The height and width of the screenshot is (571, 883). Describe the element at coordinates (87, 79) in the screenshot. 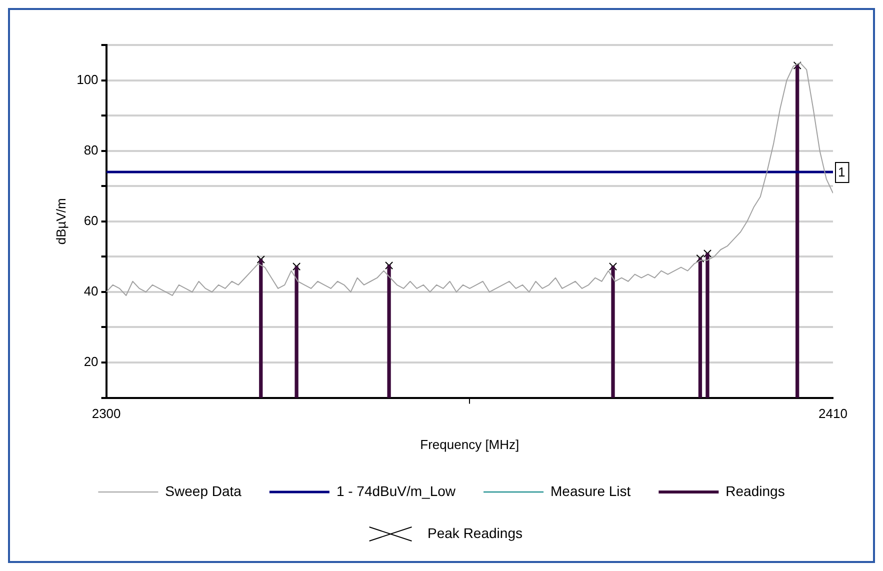

I see `y-tick-label: 100` at that location.